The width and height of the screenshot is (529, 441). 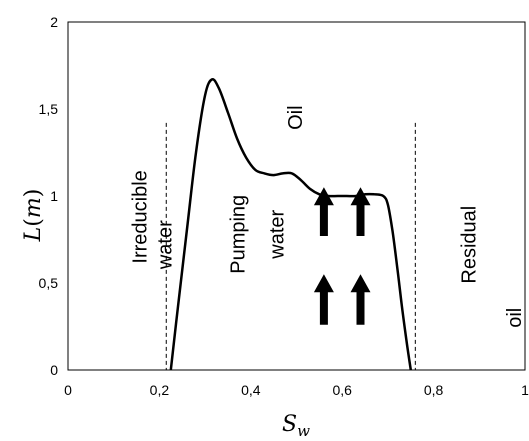 What do you see at coordinates (239, 234) in the screenshot?
I see `region-label: Pumping` at bounding box center [239, 234].